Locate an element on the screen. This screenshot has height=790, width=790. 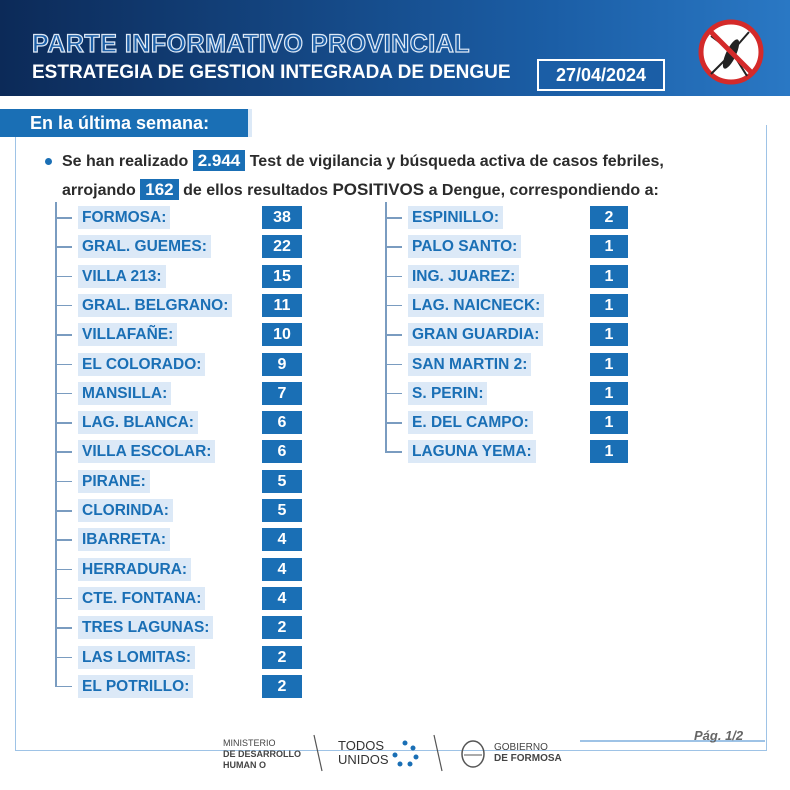
place-label: LAG. NAICNECK: is located at coordinates (476, 305).